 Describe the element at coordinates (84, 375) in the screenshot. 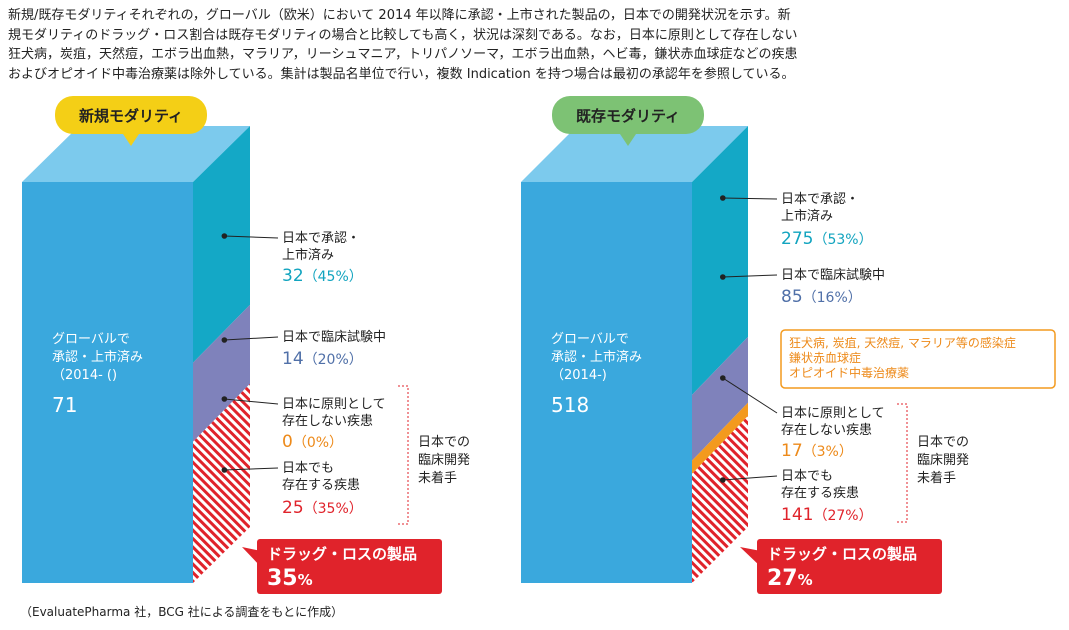

I see `global-label: （2014- ()` at that location.